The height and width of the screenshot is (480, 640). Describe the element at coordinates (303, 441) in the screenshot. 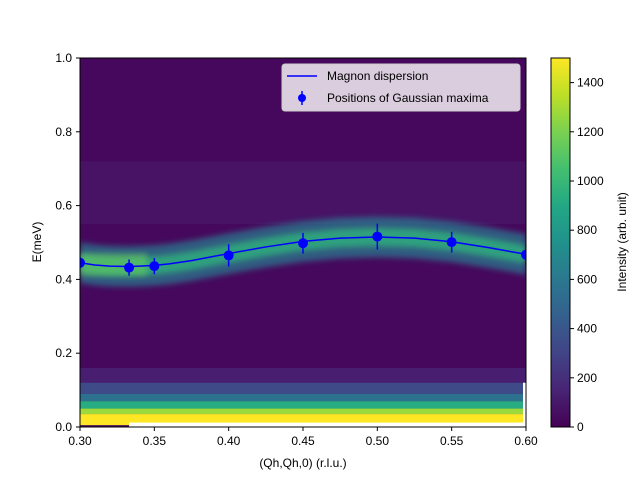

I see `x-tick-label: 0.45` at that location.